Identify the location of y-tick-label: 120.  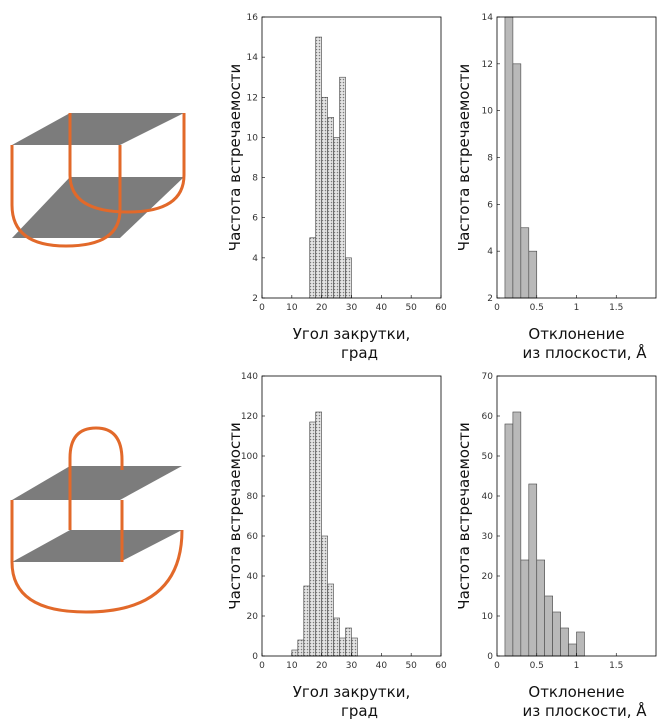
(249, 417).